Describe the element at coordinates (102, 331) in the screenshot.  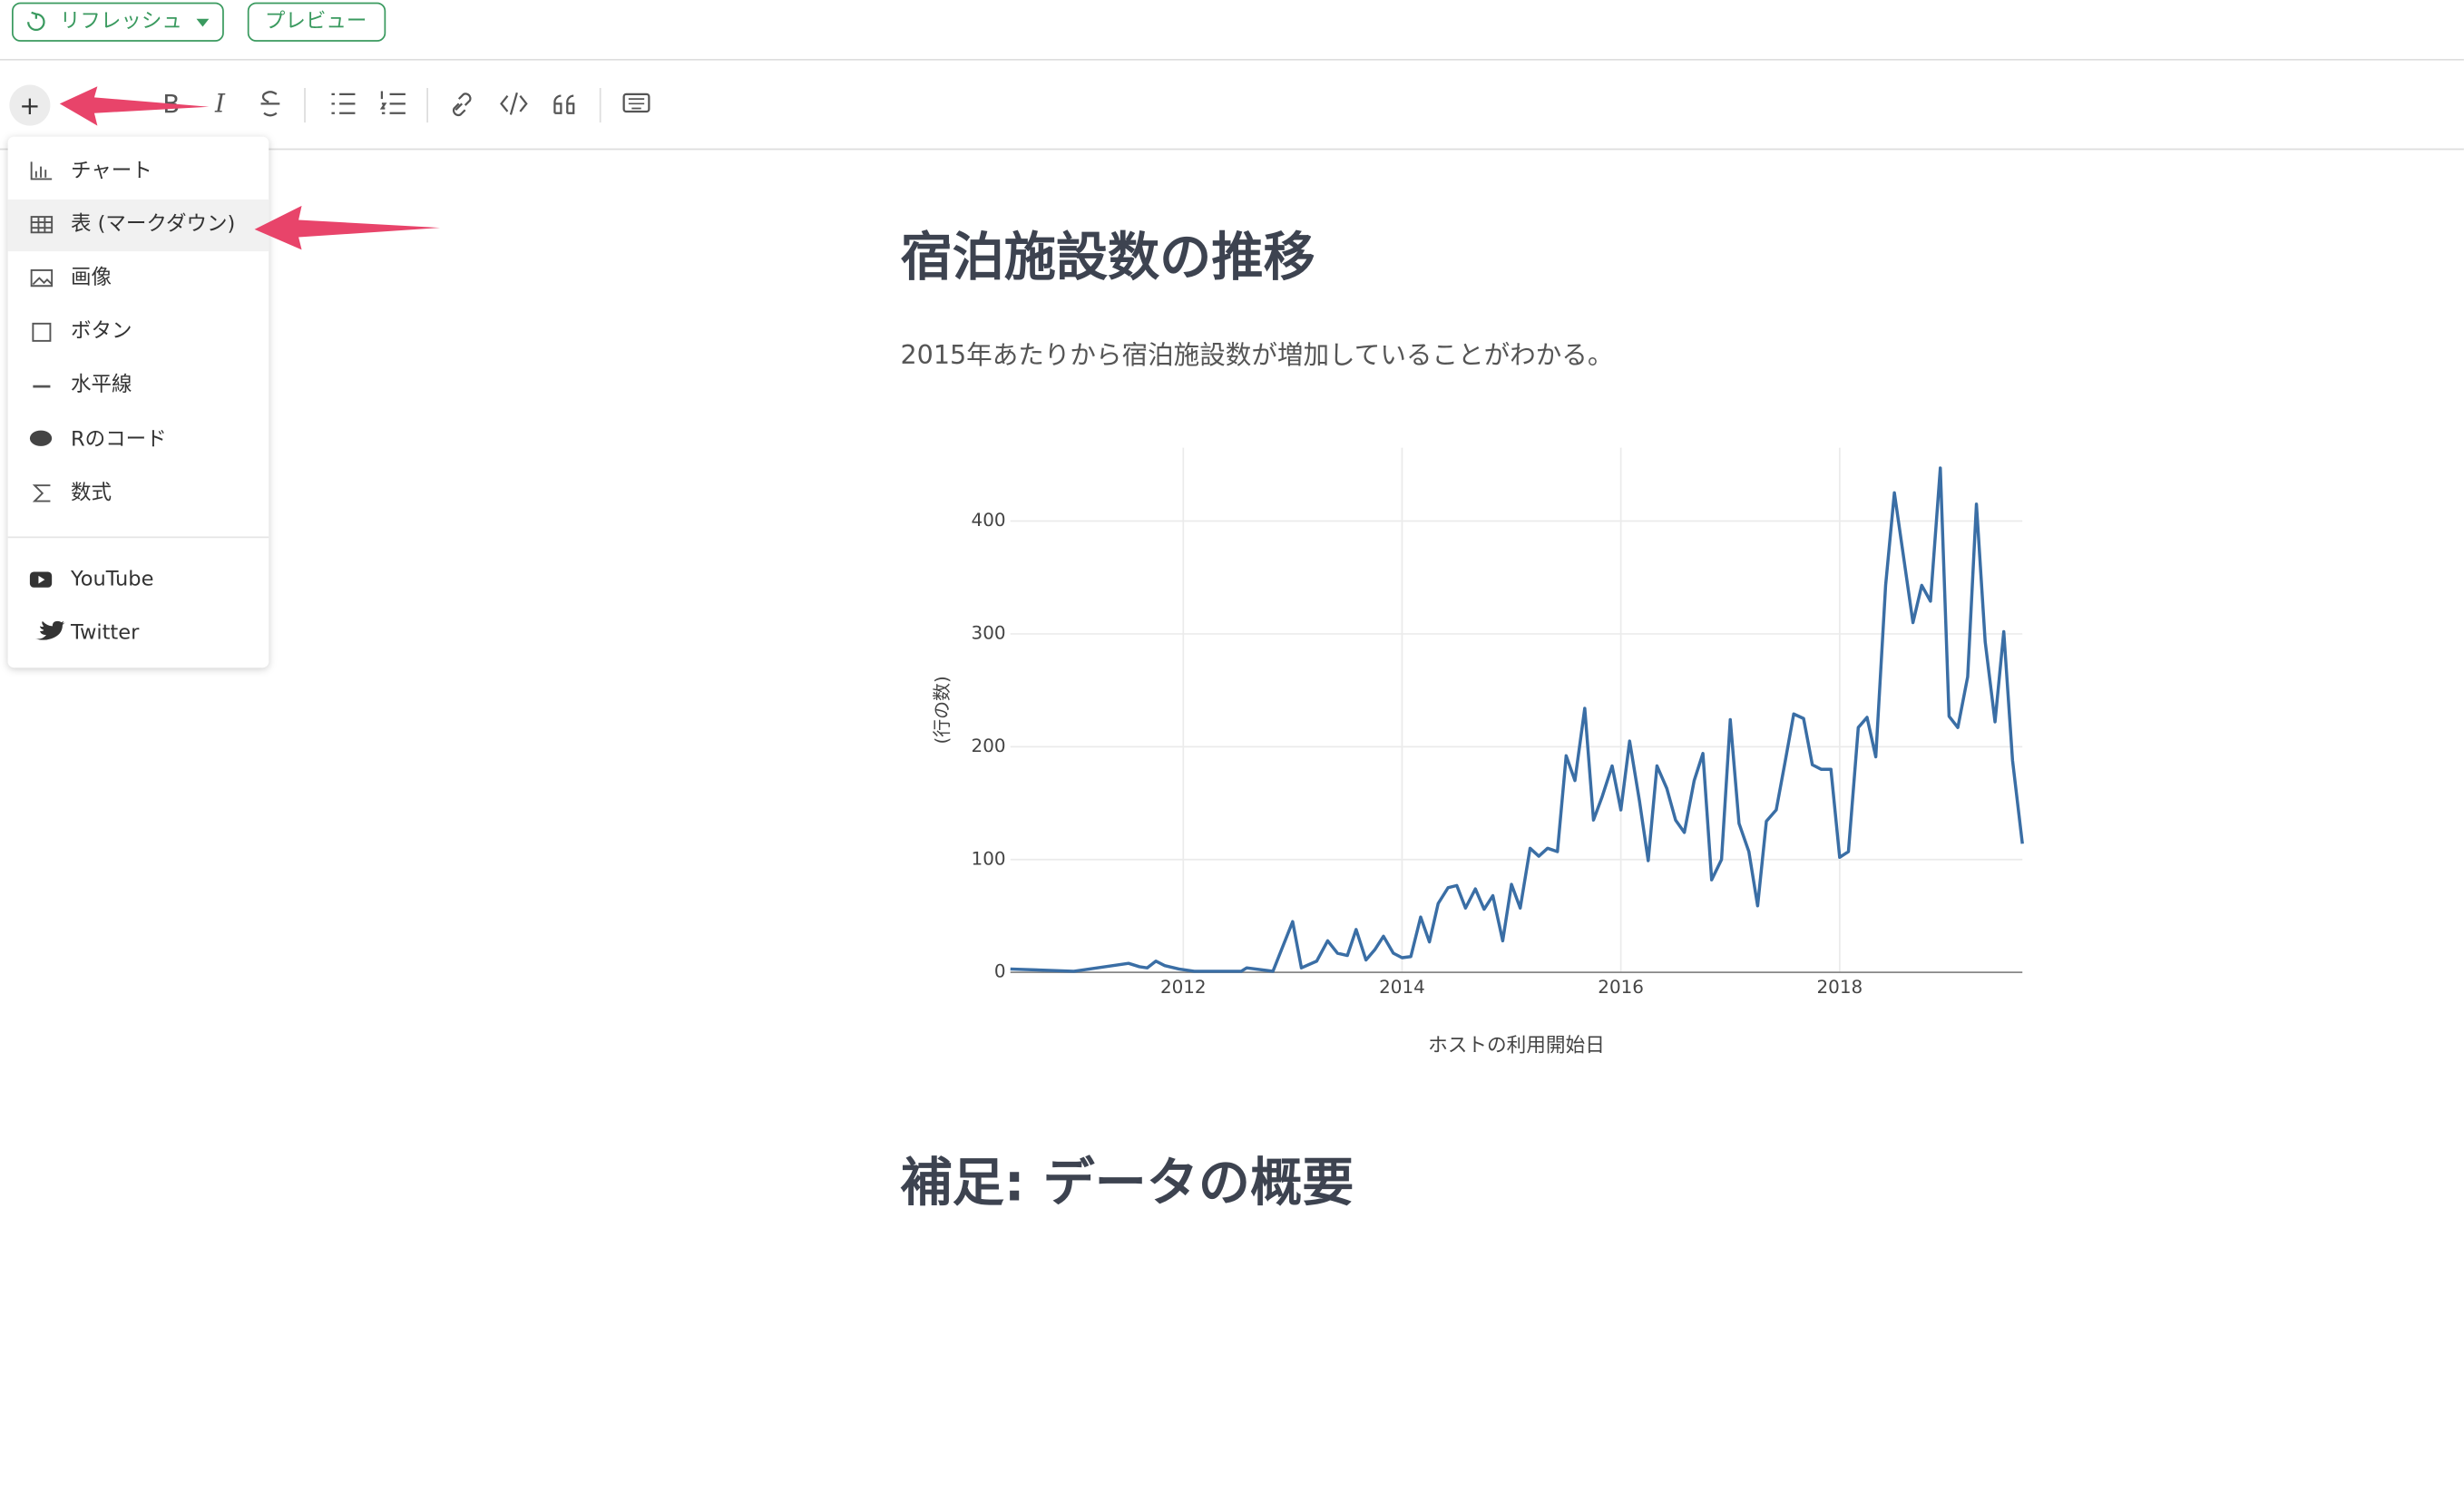
I see `menu-item: ボタン` at that location.